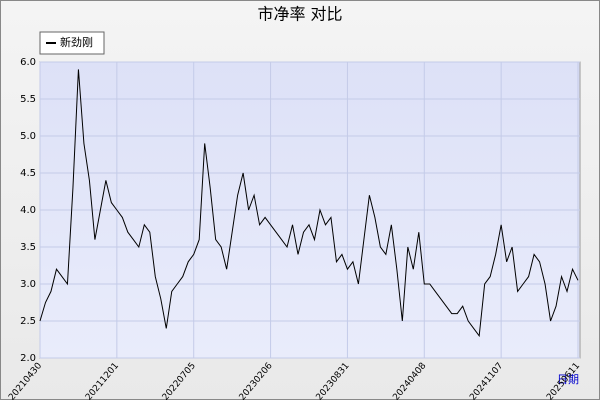 The height and width of the screenshot is (400, 600). Describe the element at coordinates (28, 99) in the screenshot. I see `y-tick-label: 5.5` at that location.